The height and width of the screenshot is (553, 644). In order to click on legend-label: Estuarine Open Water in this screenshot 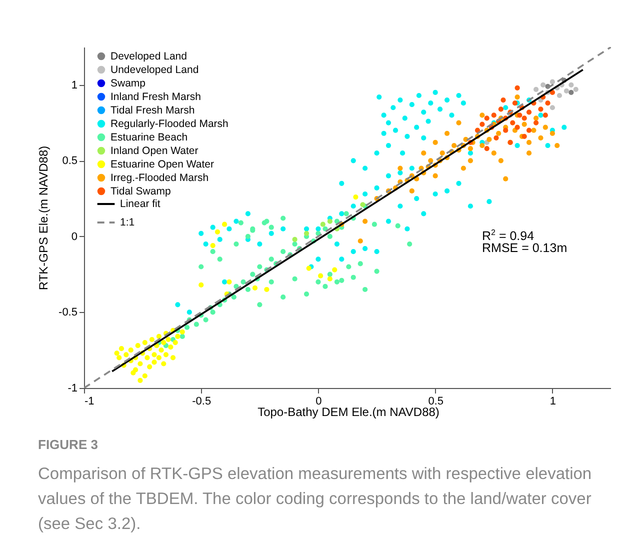, I will do `click(162, 164)`.